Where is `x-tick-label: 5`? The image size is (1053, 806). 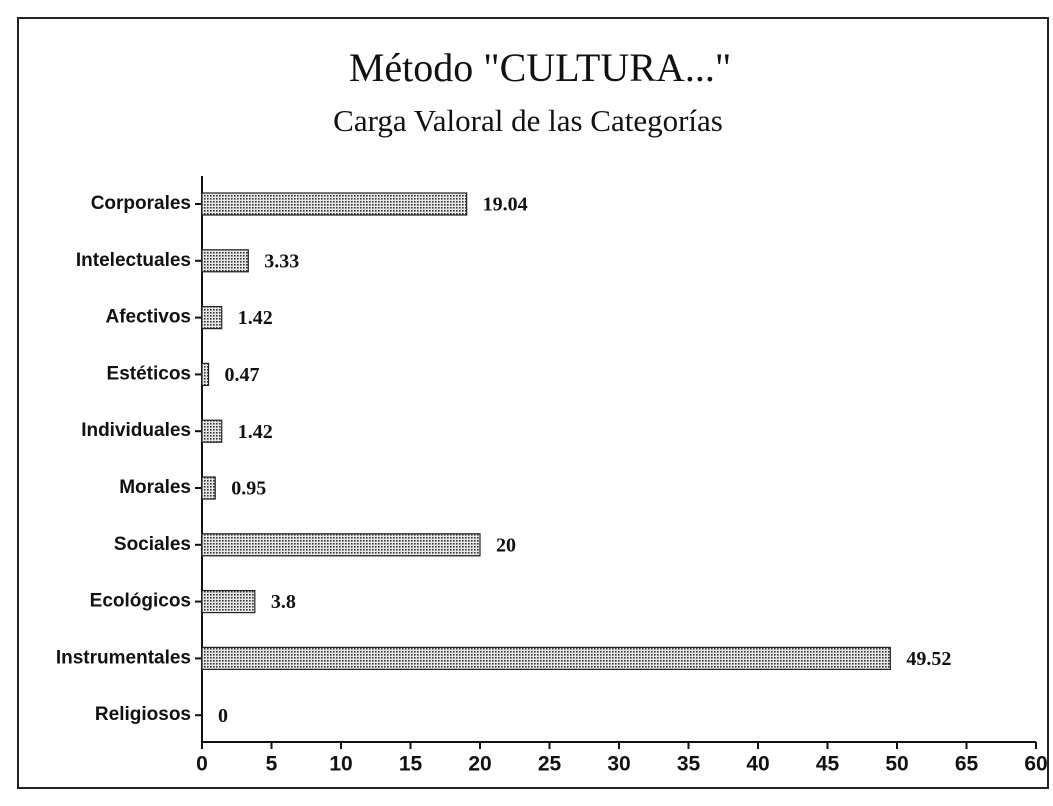
x-tick-label: 5 is located at coordinates (272, 764).